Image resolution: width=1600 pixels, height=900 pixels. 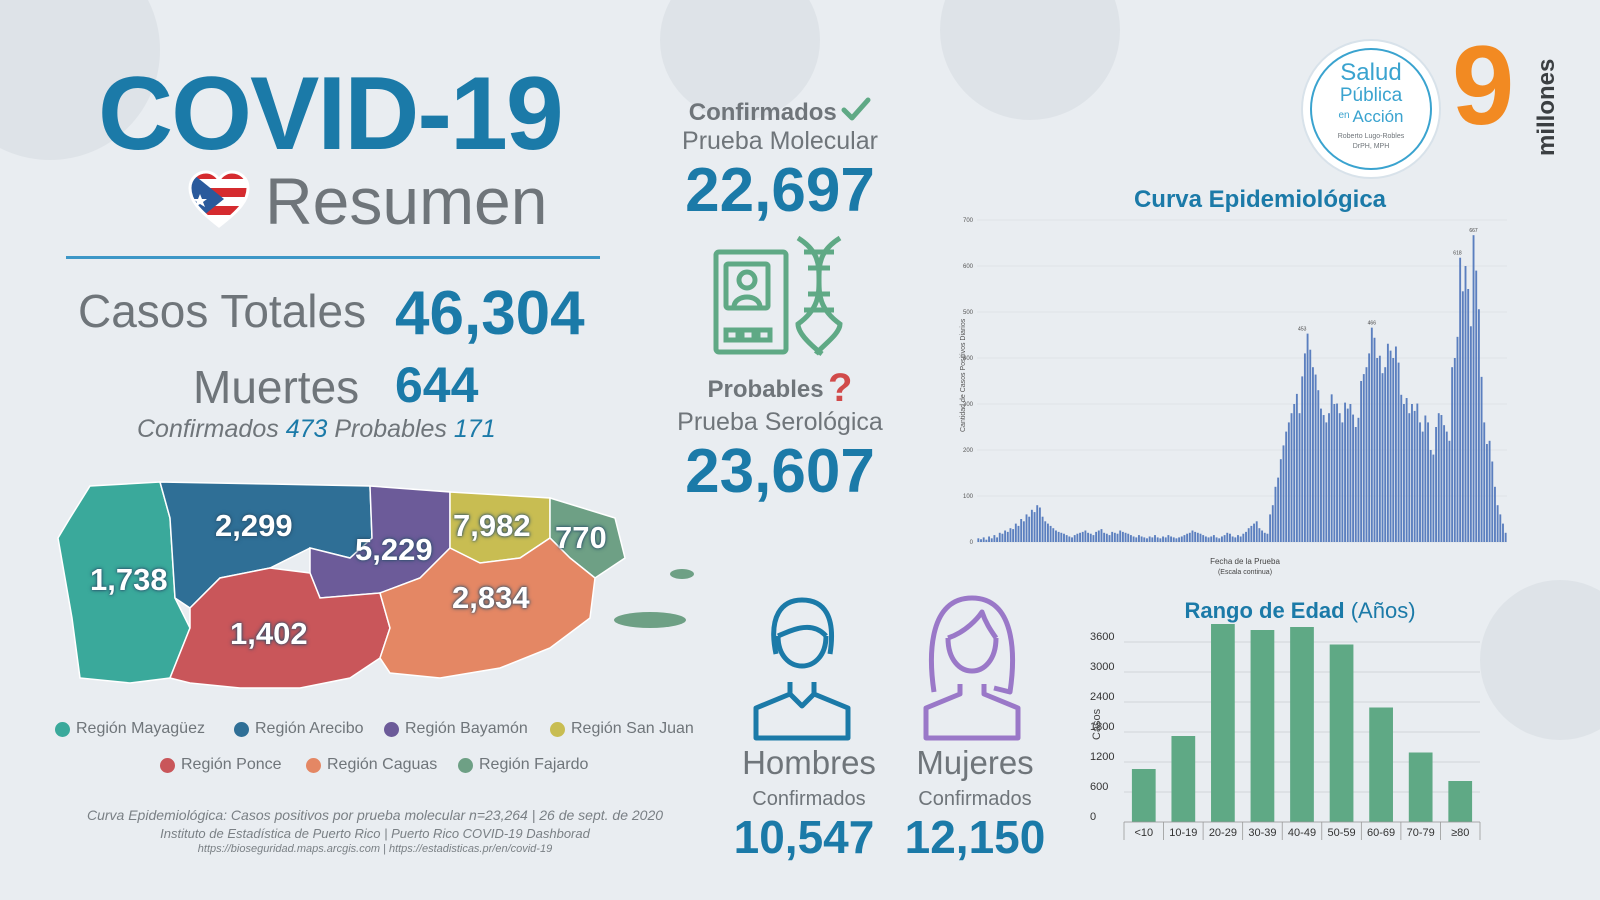 What do you see at coordinates (222, 311) in the screenshot?
I see `total-cases-label: Casos Totales` at bounding box center [222, 311].